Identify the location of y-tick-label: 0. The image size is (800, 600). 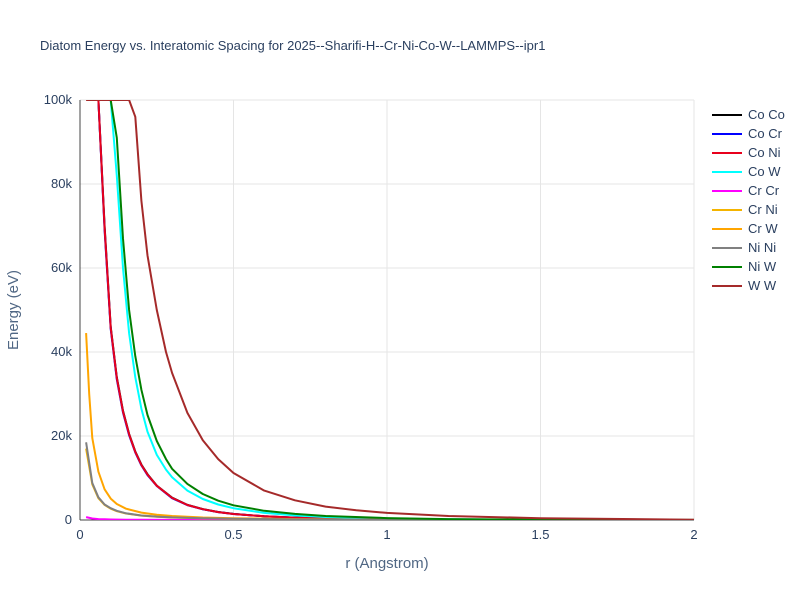
(68, 519).